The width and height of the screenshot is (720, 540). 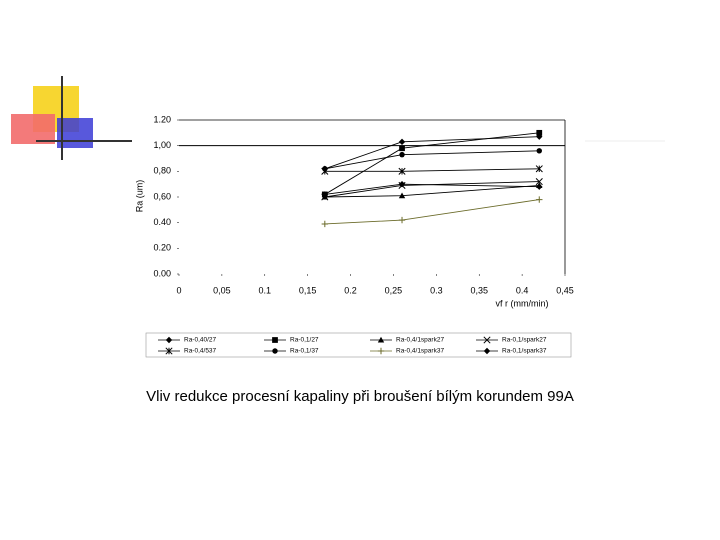 What do you see at coordinates (304, 340) in the screenshot?
I see `legend-label: Ra-0,1/27` at bounding box center [304, 340].